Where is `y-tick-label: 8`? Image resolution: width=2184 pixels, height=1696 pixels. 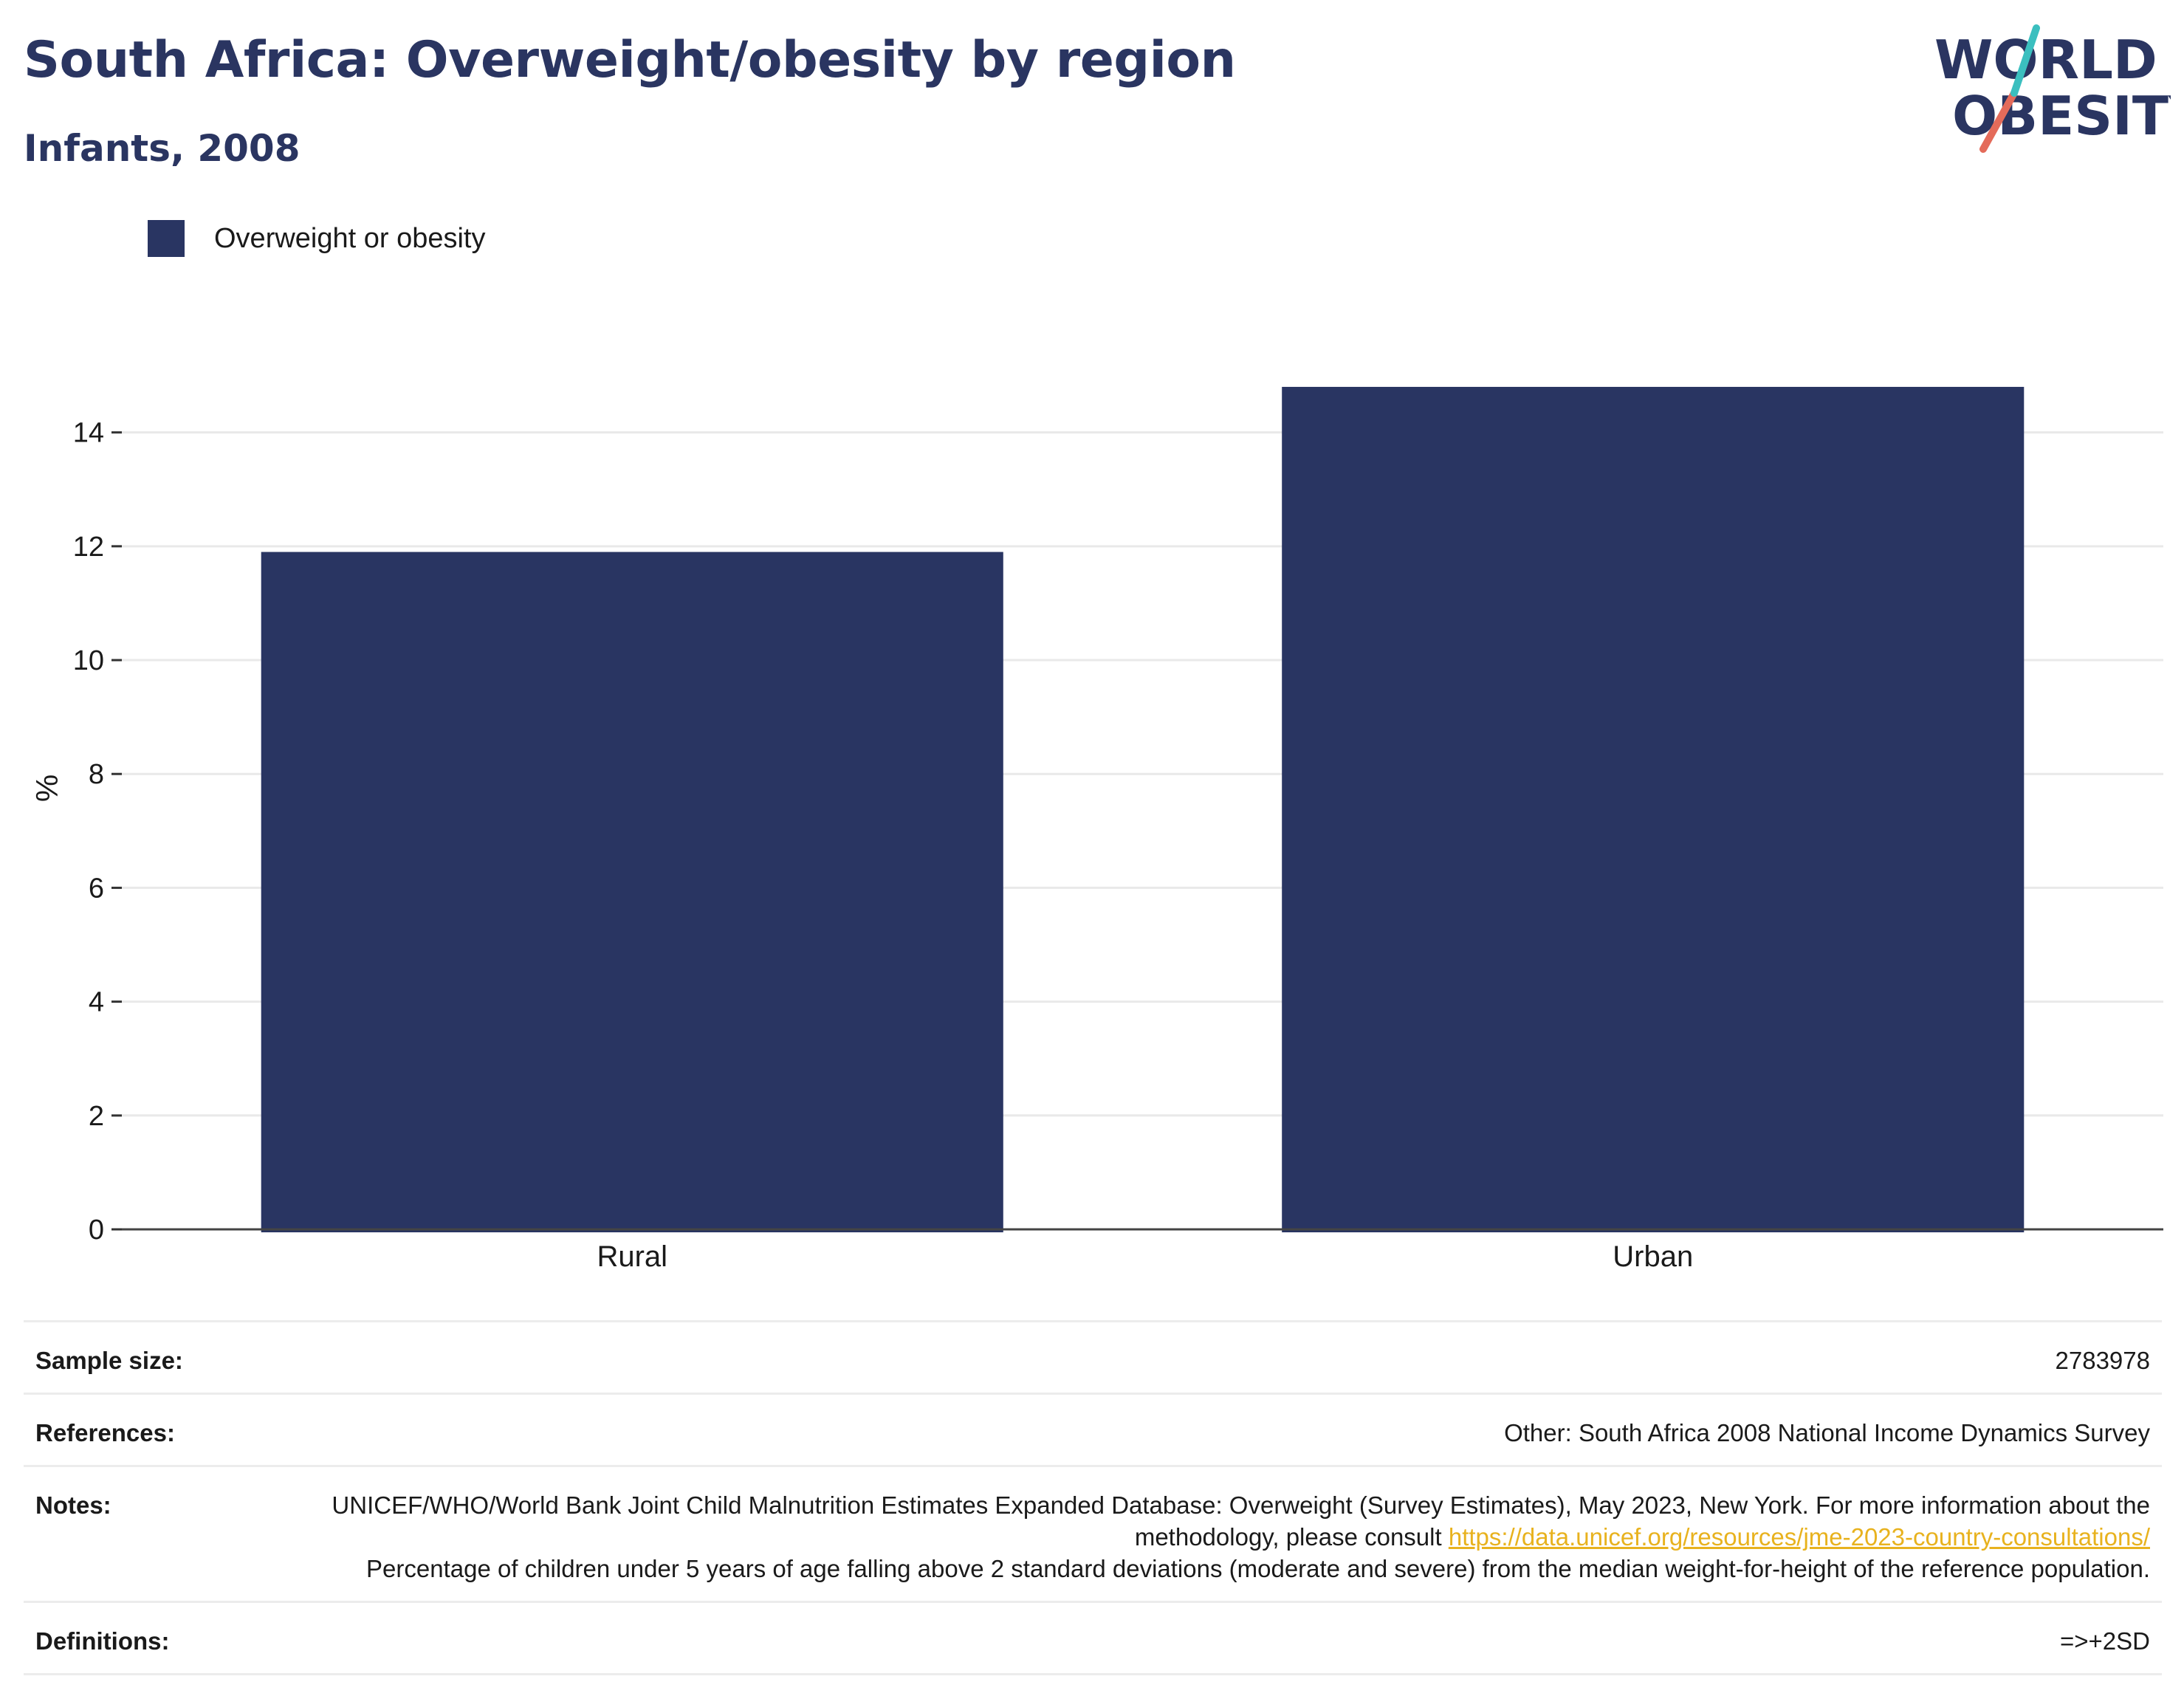 y-tick-label: 8 is located at coordinates (96, 774).